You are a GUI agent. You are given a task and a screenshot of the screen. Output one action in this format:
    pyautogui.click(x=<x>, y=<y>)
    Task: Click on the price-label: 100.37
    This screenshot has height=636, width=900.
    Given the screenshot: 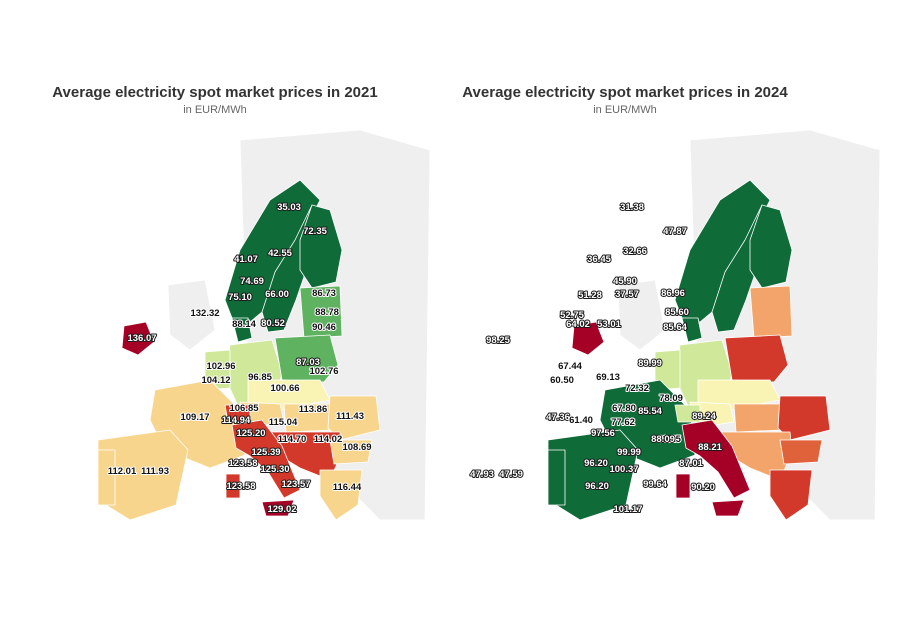 What is the action you would take?
    pyautogui.click(x=623, y=469)
    